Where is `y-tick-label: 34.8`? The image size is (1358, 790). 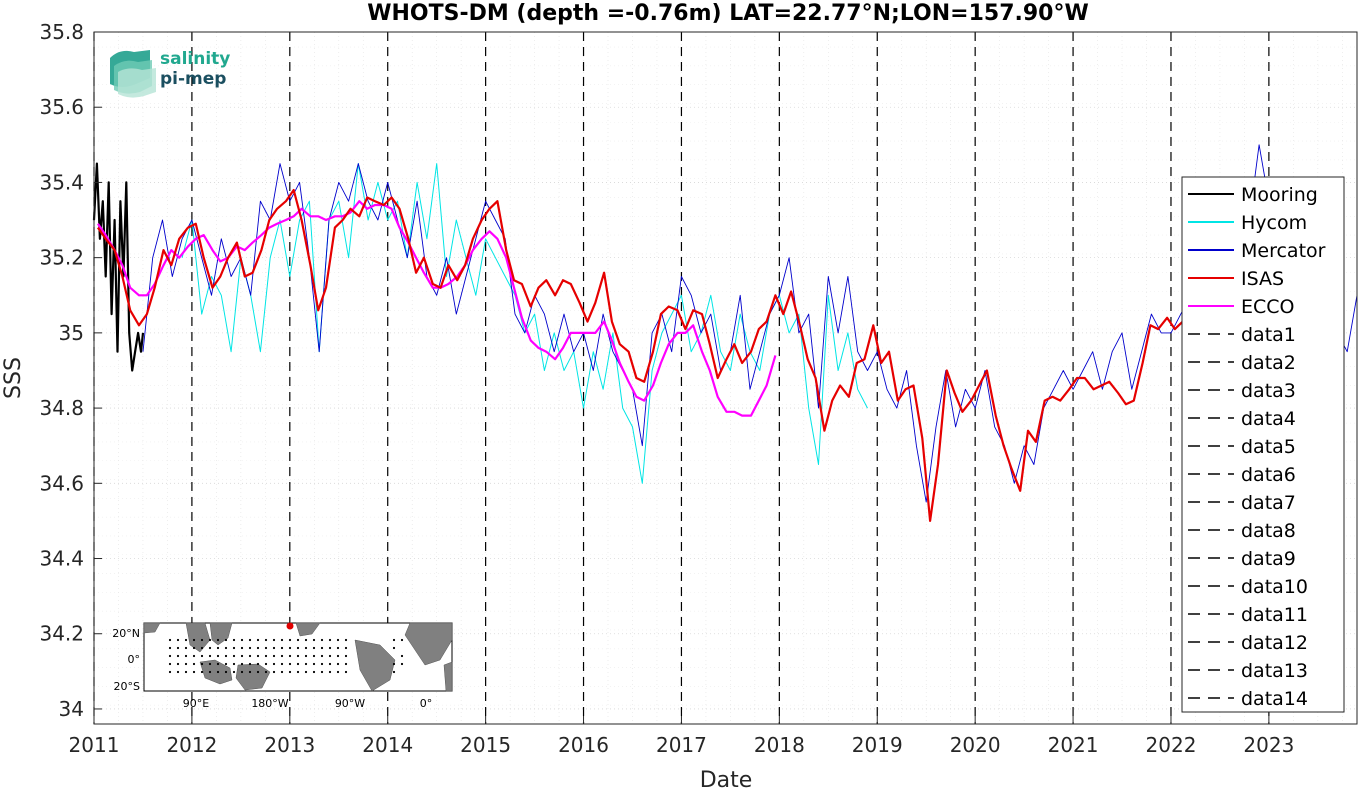
y-tick-label: 34.8 is located at coordinates (61, 408).